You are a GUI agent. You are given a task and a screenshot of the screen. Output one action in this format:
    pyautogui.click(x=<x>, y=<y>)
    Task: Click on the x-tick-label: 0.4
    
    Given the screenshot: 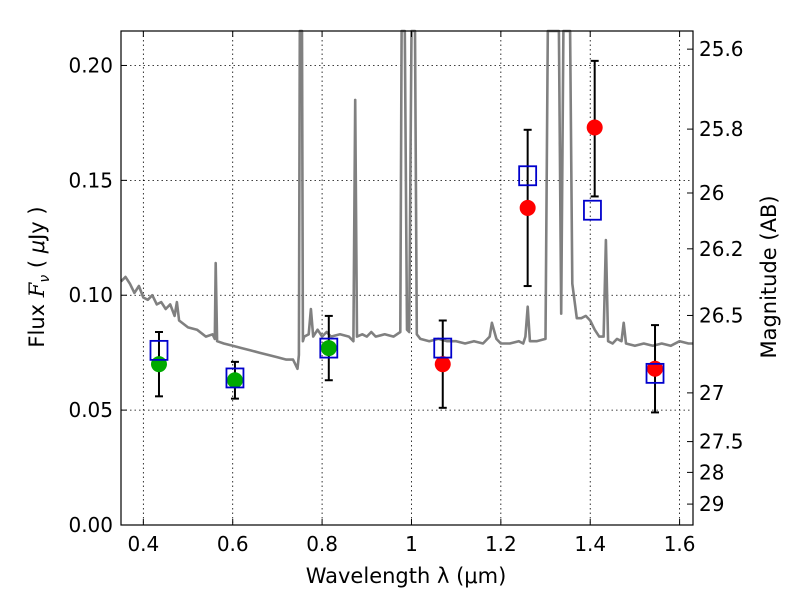 What is the action you would take?
    pyautogui.click(x=143, y=544)
    